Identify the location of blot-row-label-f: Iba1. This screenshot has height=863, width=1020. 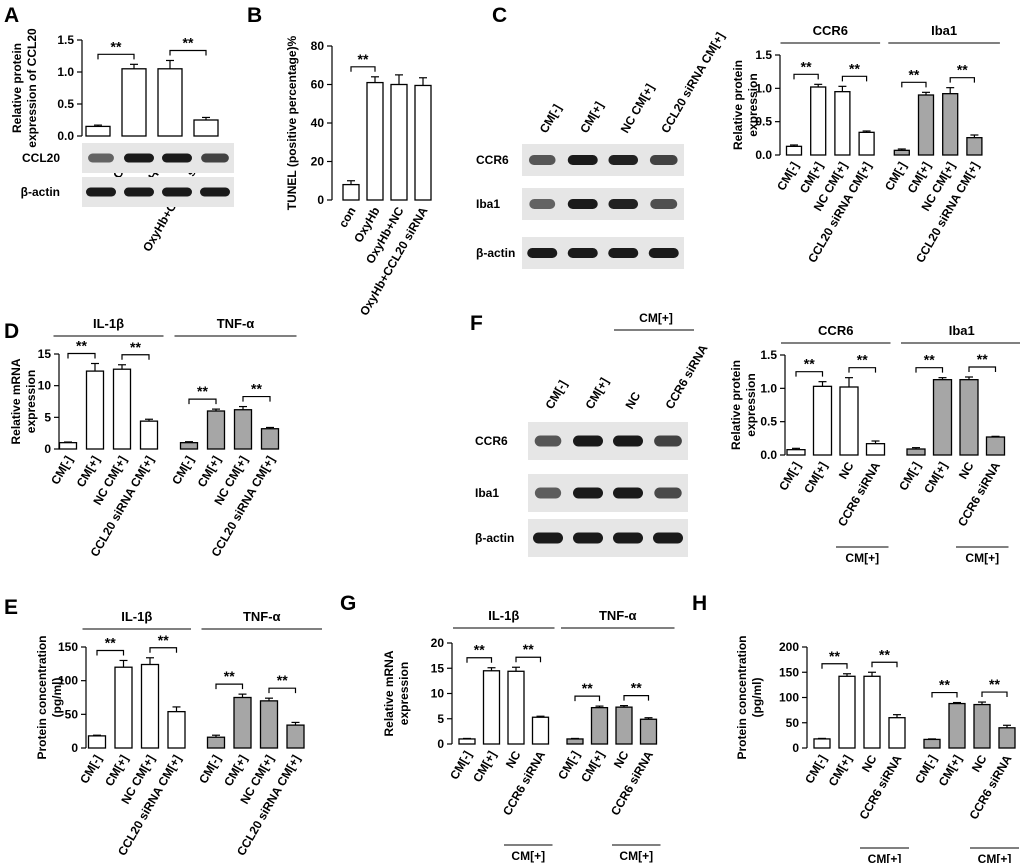
(487, 493).